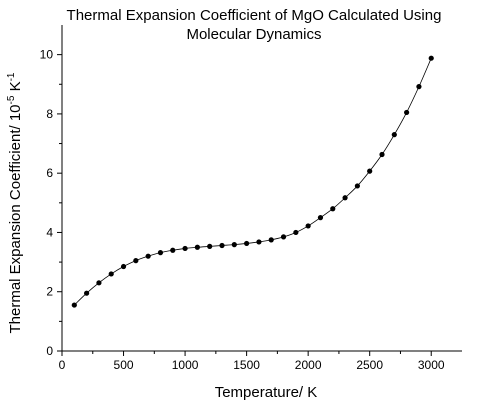 This screenshot has width=500, height=407. Describe the element at coordinates (11, 76) in the screenshot. I see `y-axis-title-superscript: -1` at that location.